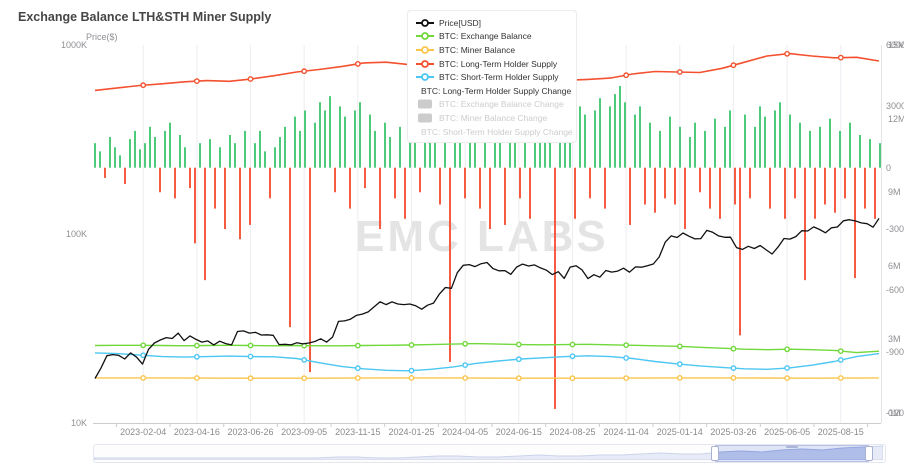 This screenshot has width=904, height=470. Describe the element at coordinates (787, 432) in the screenshot. I see `x-axis-label: 2025-06-05` at that location.